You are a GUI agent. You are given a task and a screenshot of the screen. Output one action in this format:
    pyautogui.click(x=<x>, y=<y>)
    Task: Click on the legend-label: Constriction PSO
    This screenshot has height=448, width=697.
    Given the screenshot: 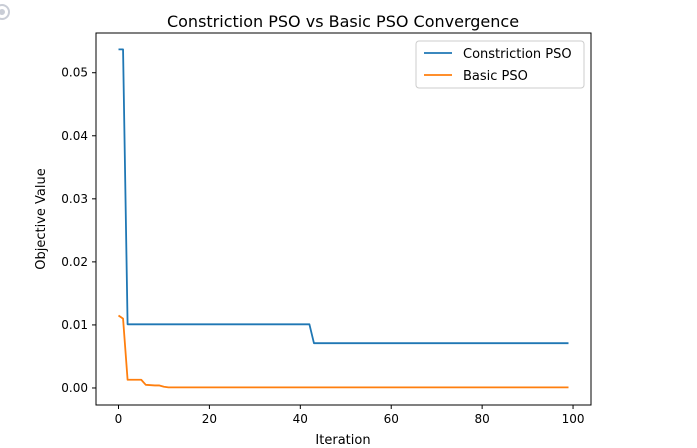 What is the action you would take?
    pyautogui.click(x=517, y=54)
    